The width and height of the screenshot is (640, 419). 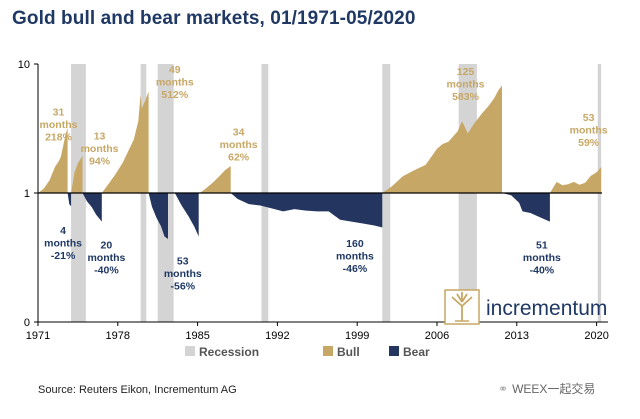 What do you see at coordinates (307, 352) in the screenshot?
I see `legend: Recession Bull Bear` at bounding box center [307, 352].